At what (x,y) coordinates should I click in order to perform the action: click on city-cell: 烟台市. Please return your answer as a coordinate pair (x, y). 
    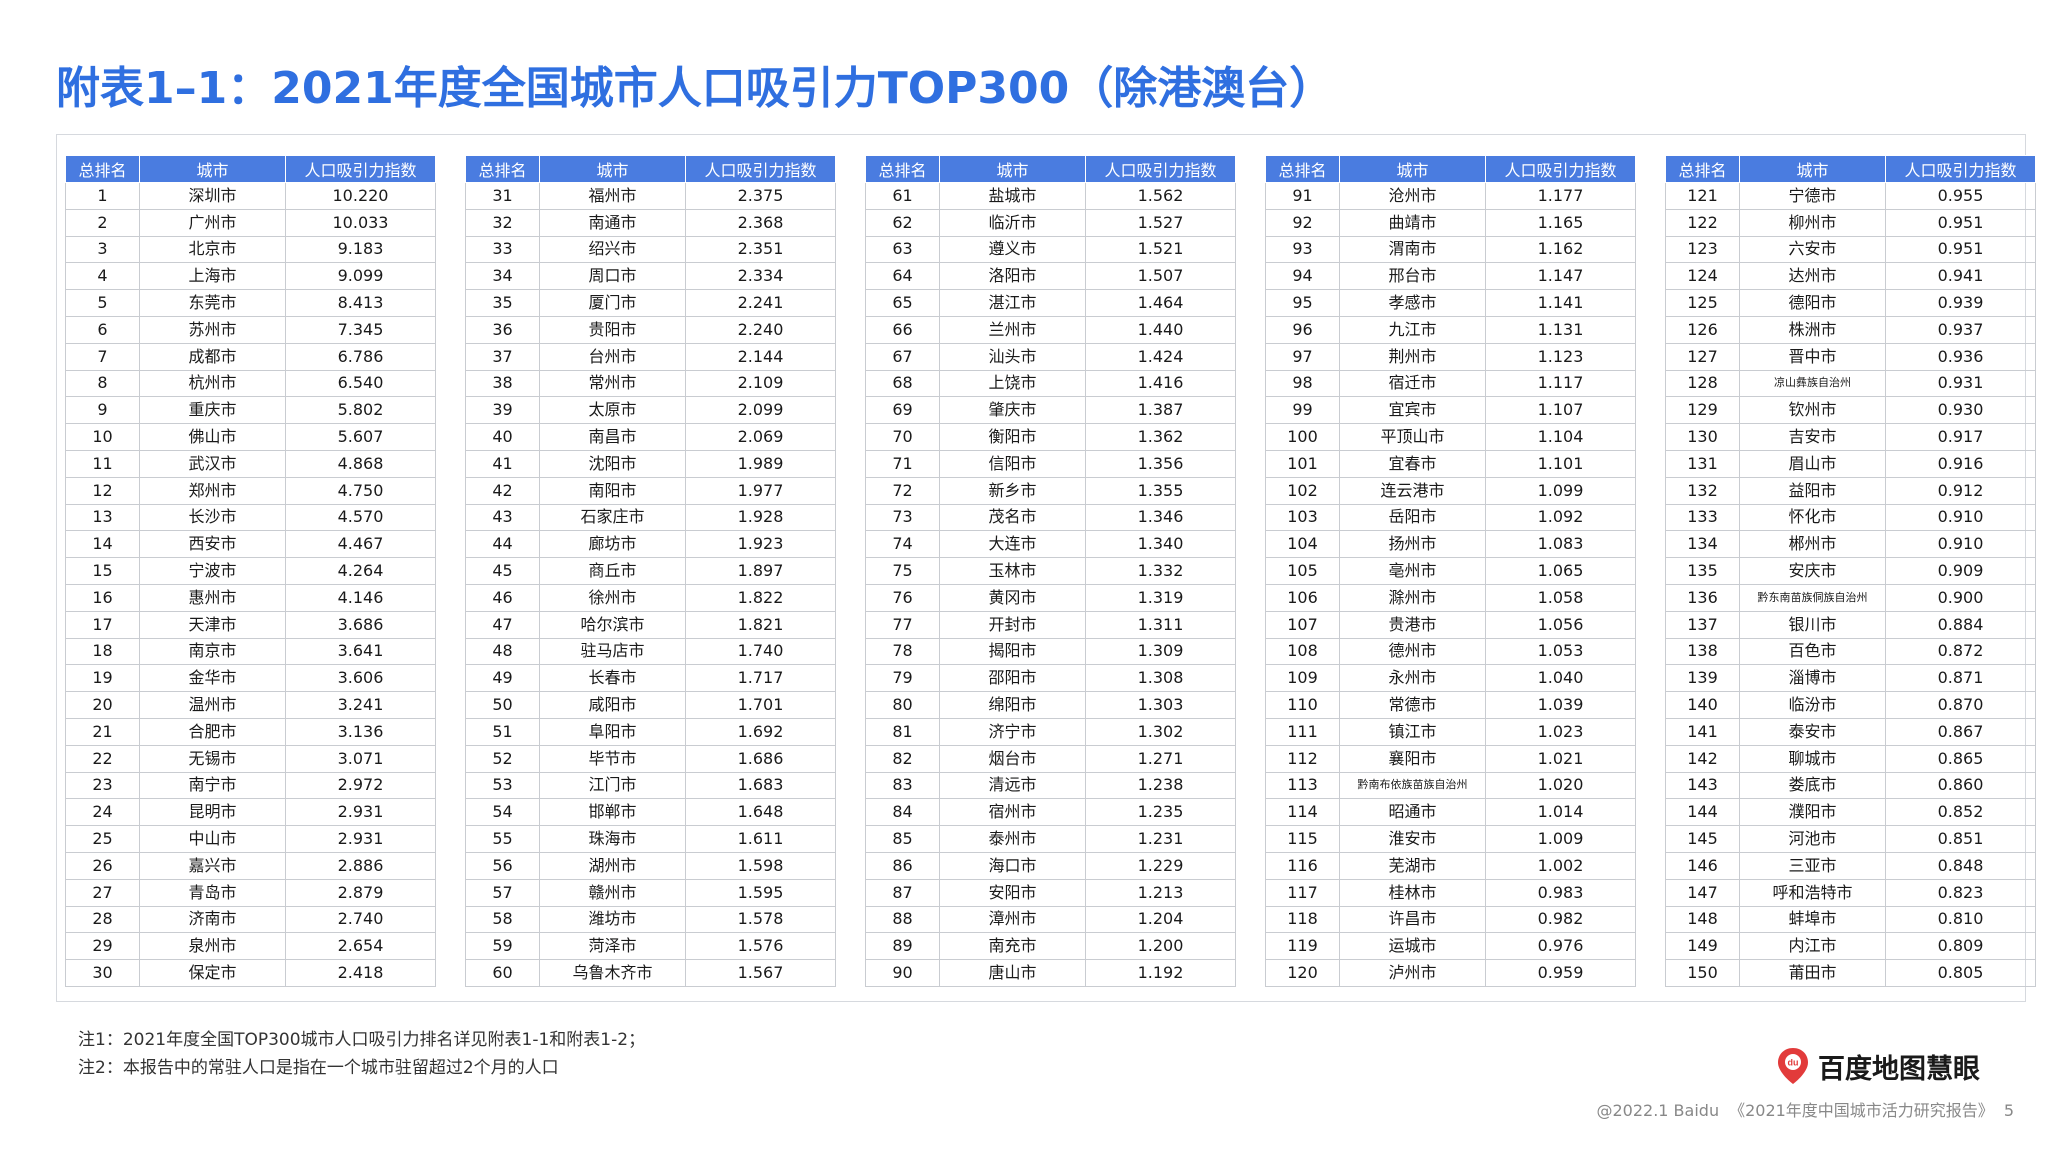
    Looking at the image, I should click on (1012, 758).